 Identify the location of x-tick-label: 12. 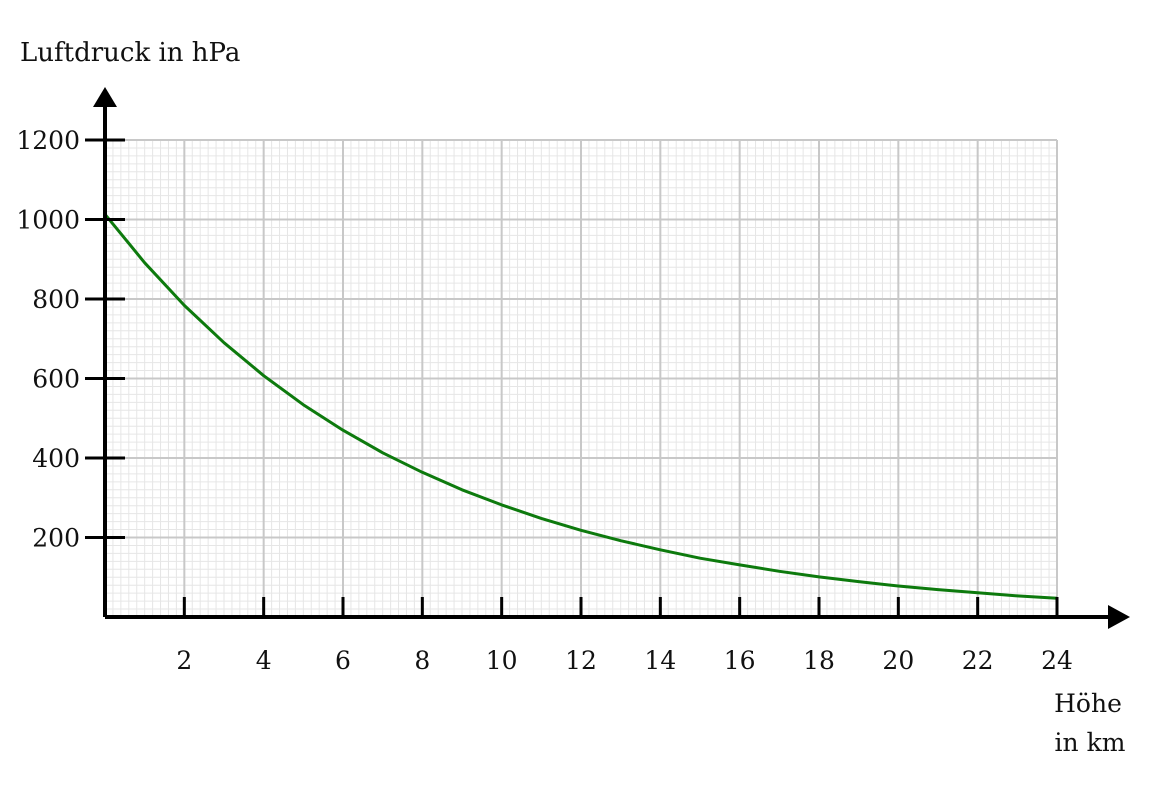
(581, 660).